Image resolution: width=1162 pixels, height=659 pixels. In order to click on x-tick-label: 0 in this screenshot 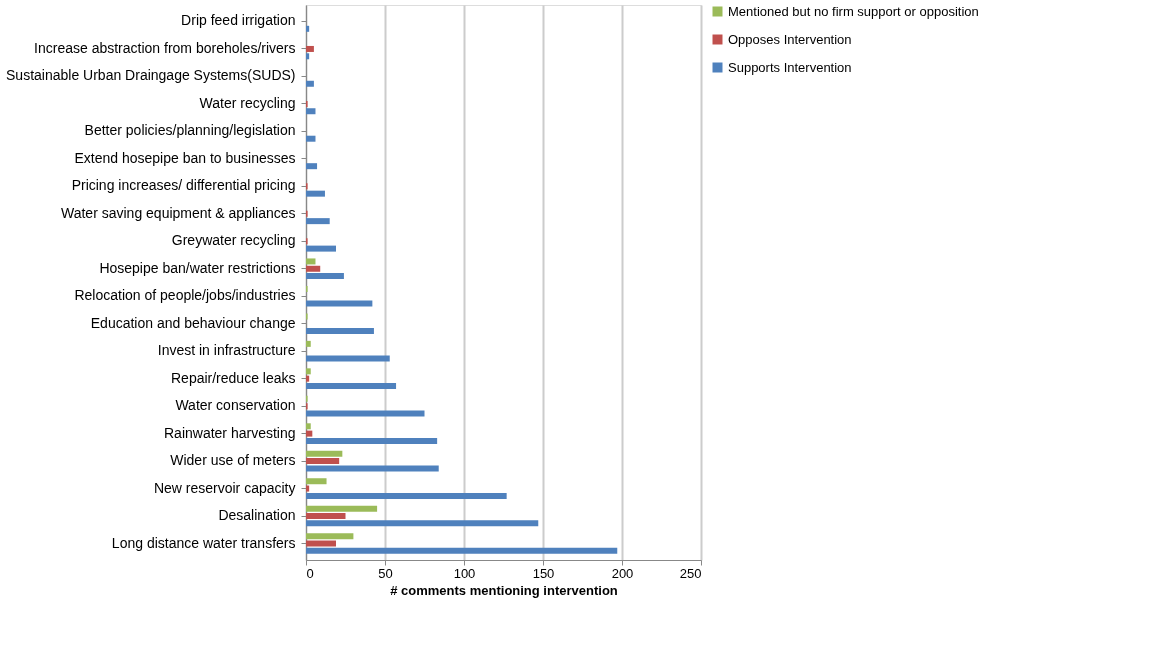, I will do `click(310, 573)`.